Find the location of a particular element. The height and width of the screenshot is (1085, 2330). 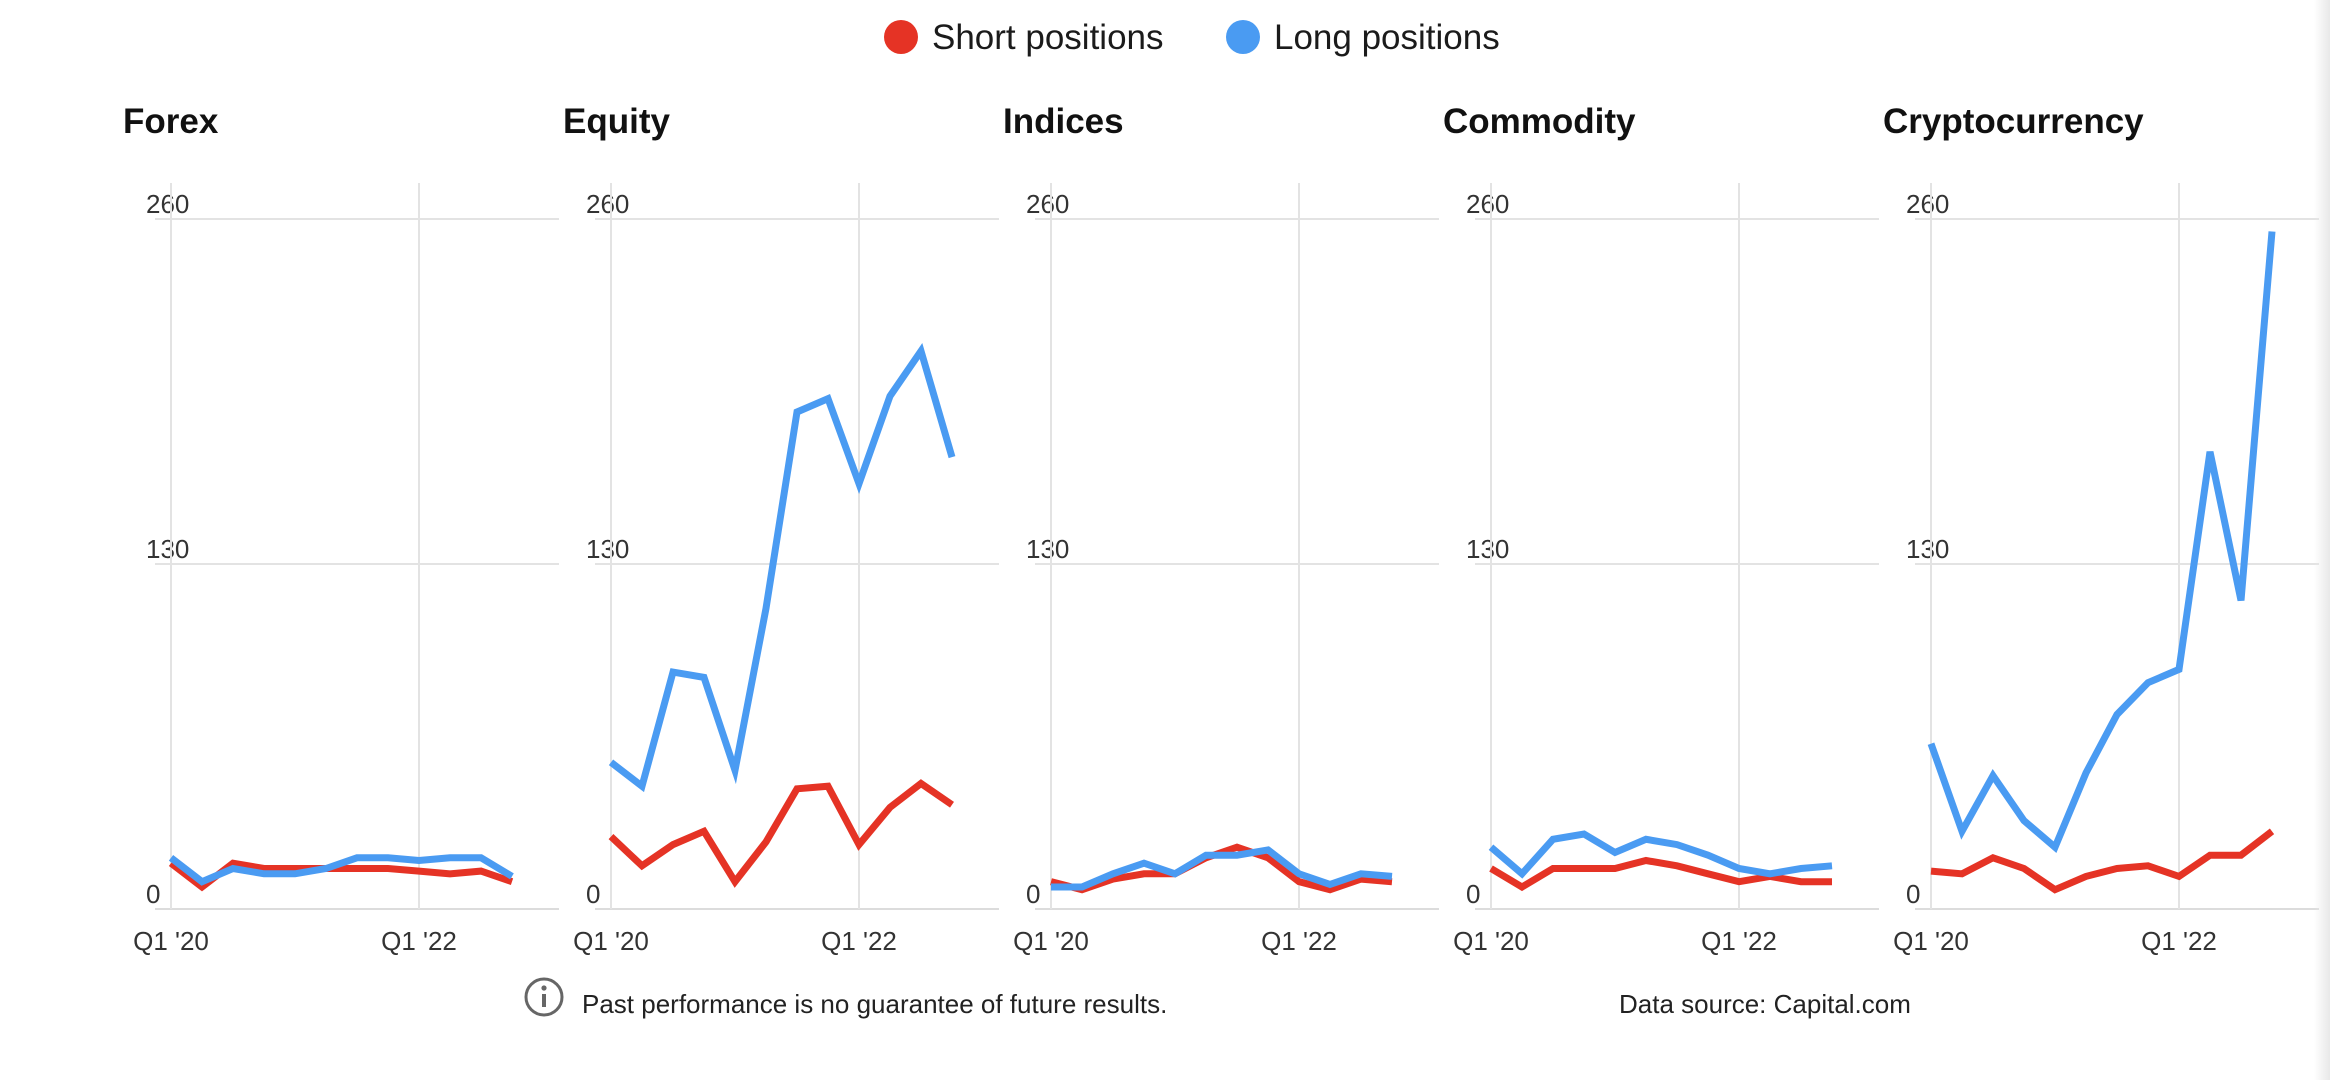

panel-equity: Equity 0 130 260 Q1 '20 Q1 '22 is located at coordinates (781, 529).